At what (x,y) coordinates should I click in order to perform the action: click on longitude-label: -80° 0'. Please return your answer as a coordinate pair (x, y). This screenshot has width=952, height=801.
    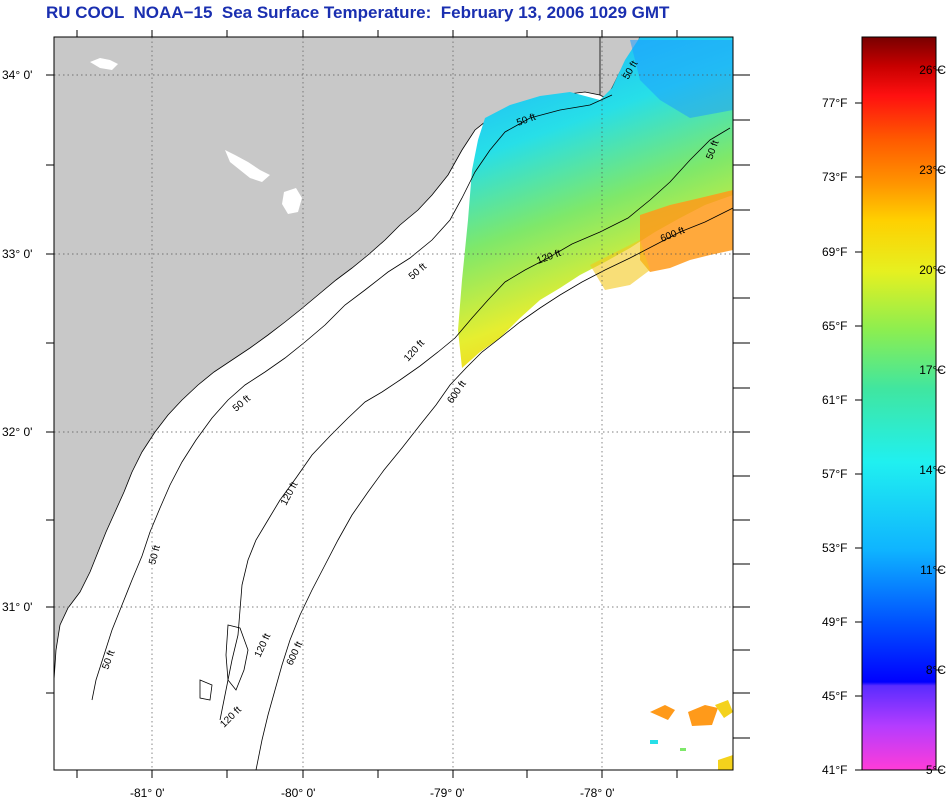
    Looking at the image, I should click on (298, 793).